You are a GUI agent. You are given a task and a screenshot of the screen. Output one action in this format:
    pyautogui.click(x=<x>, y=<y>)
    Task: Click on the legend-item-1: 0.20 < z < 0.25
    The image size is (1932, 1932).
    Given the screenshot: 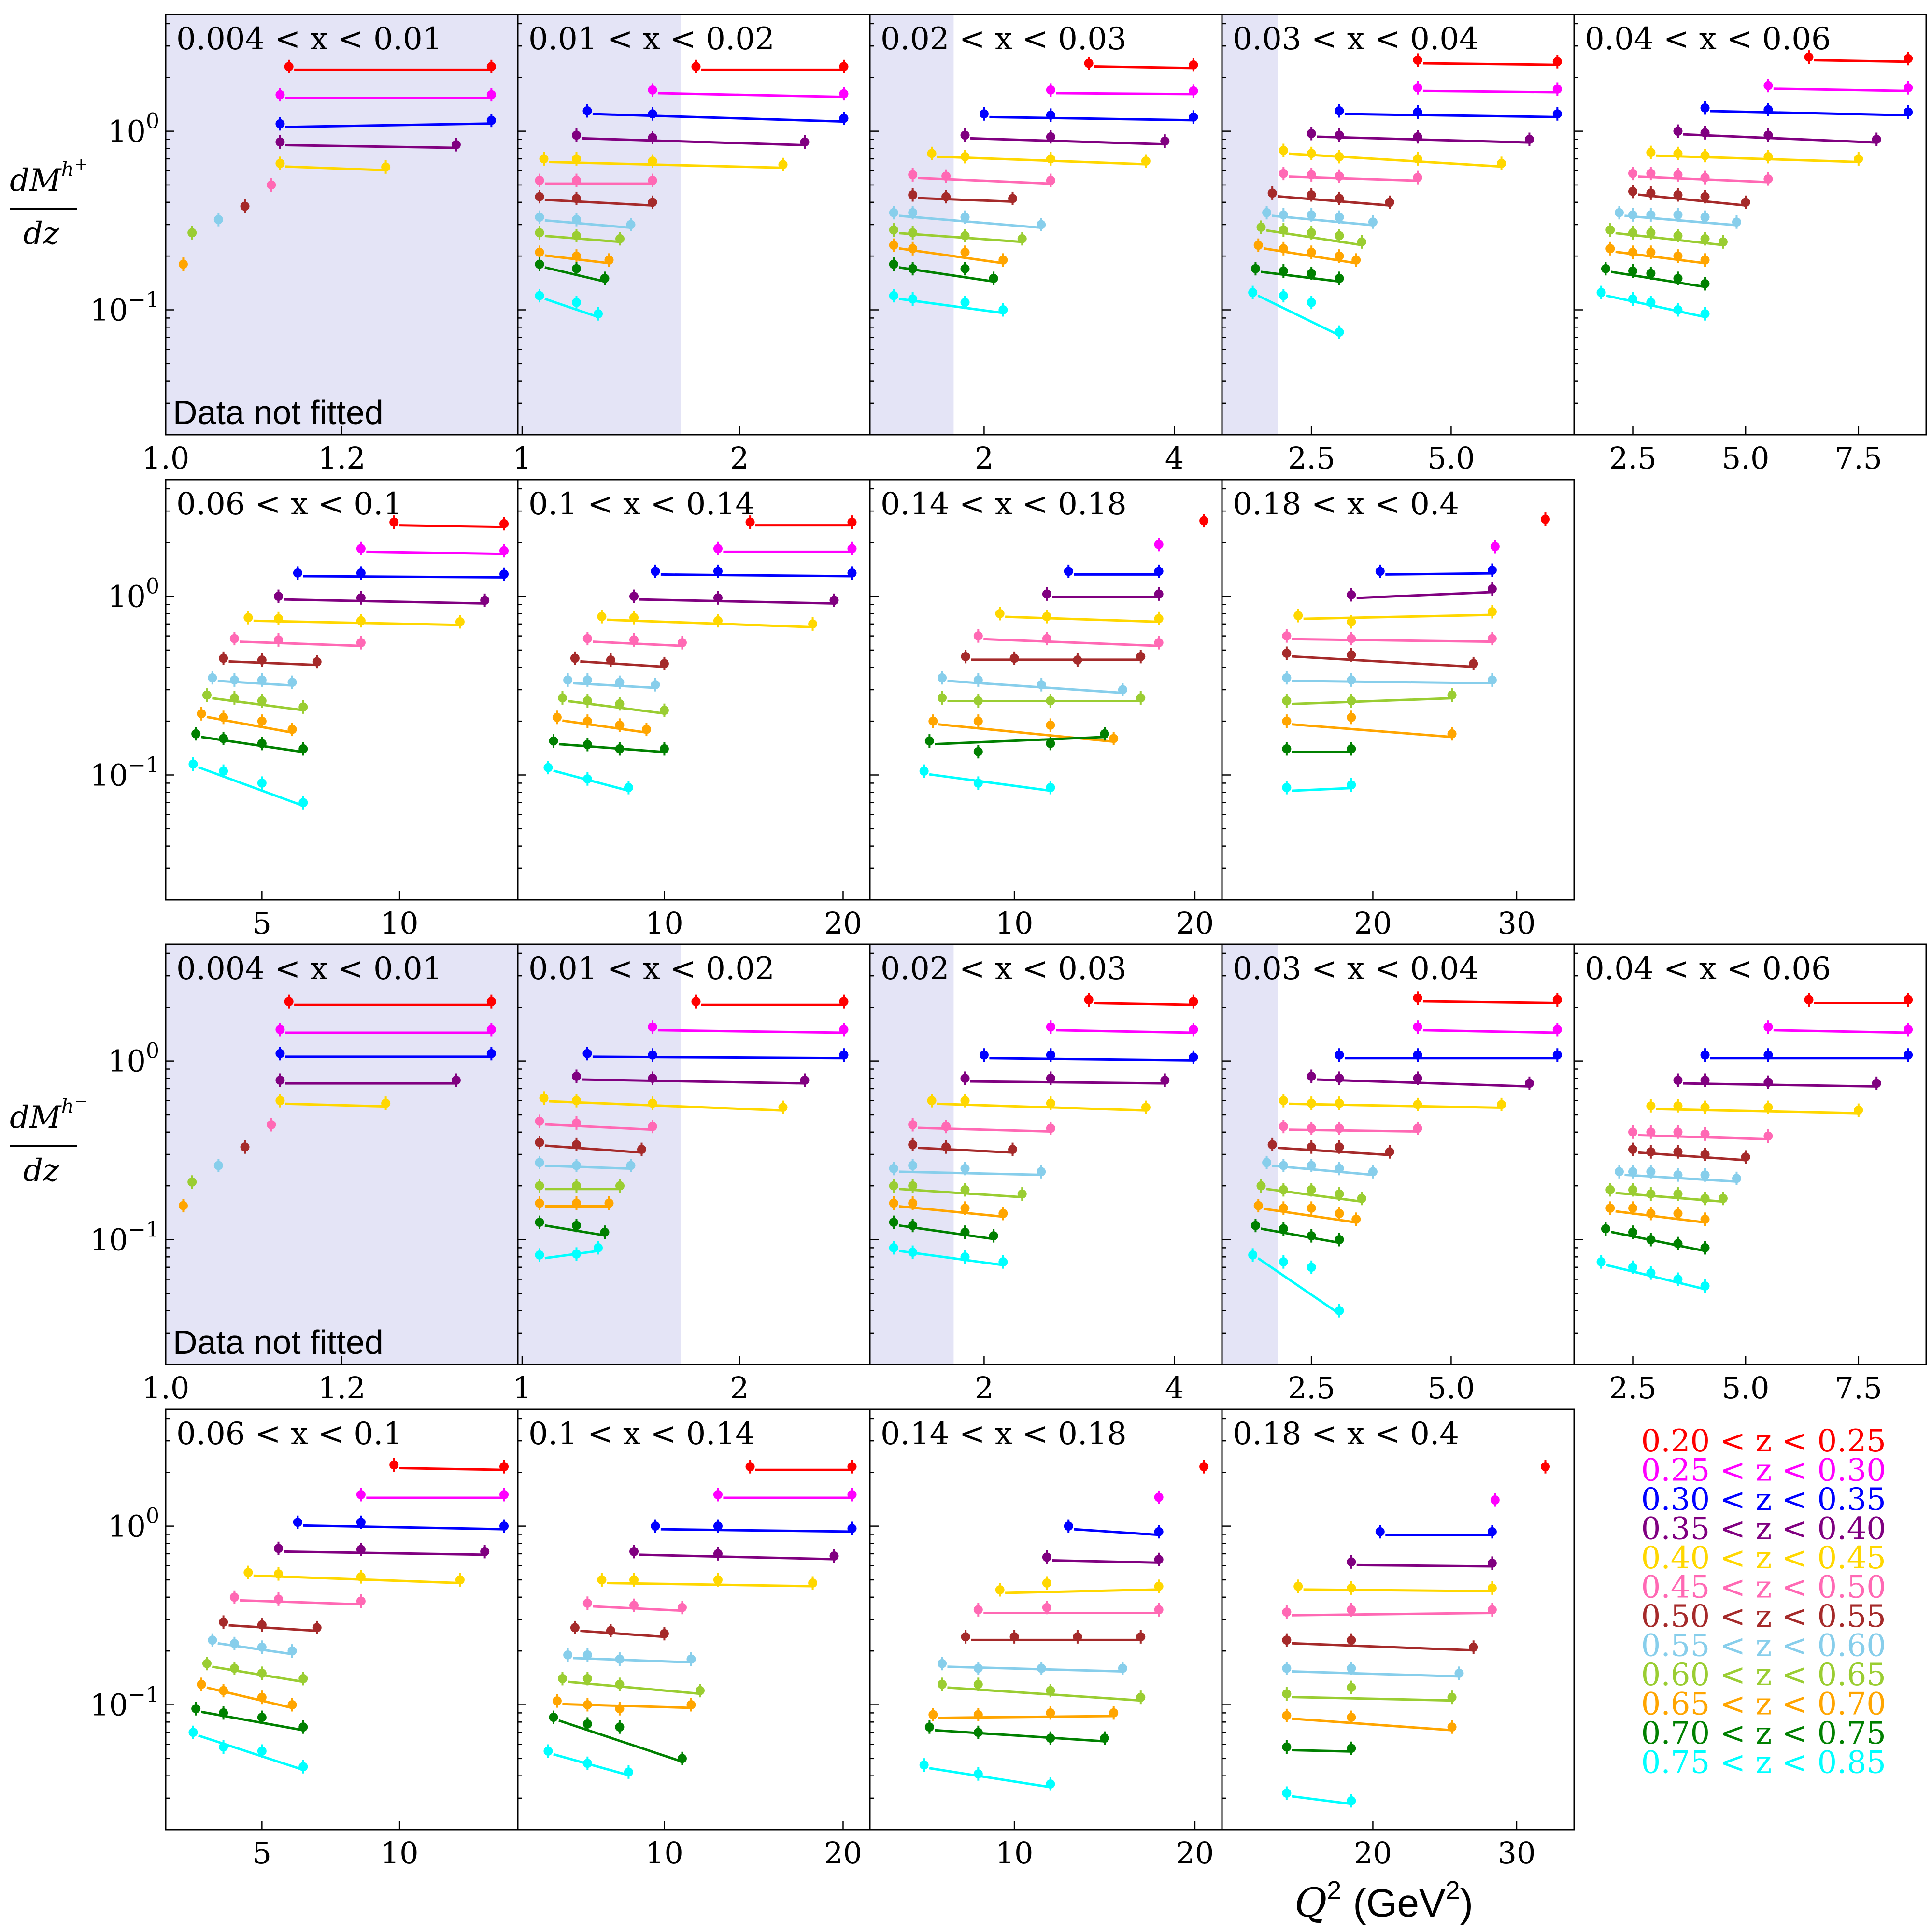 What is the action you would take?
    pyautogui.click(x=1763, y=1441)
    